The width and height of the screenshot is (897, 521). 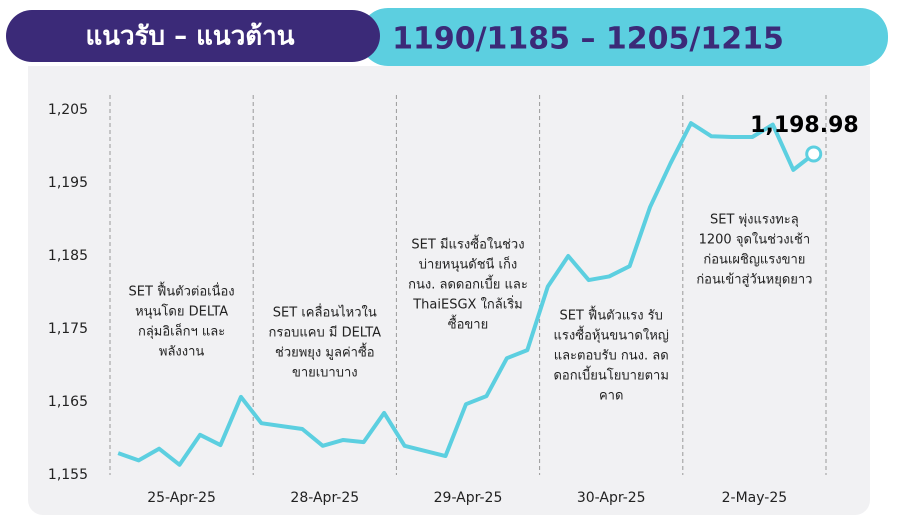 What do you see at coordinates (468, 284) in the screenshot?
I see `annotation: กนง. ลดดอกเบี้ย และ` at bounding box center [468, 284].